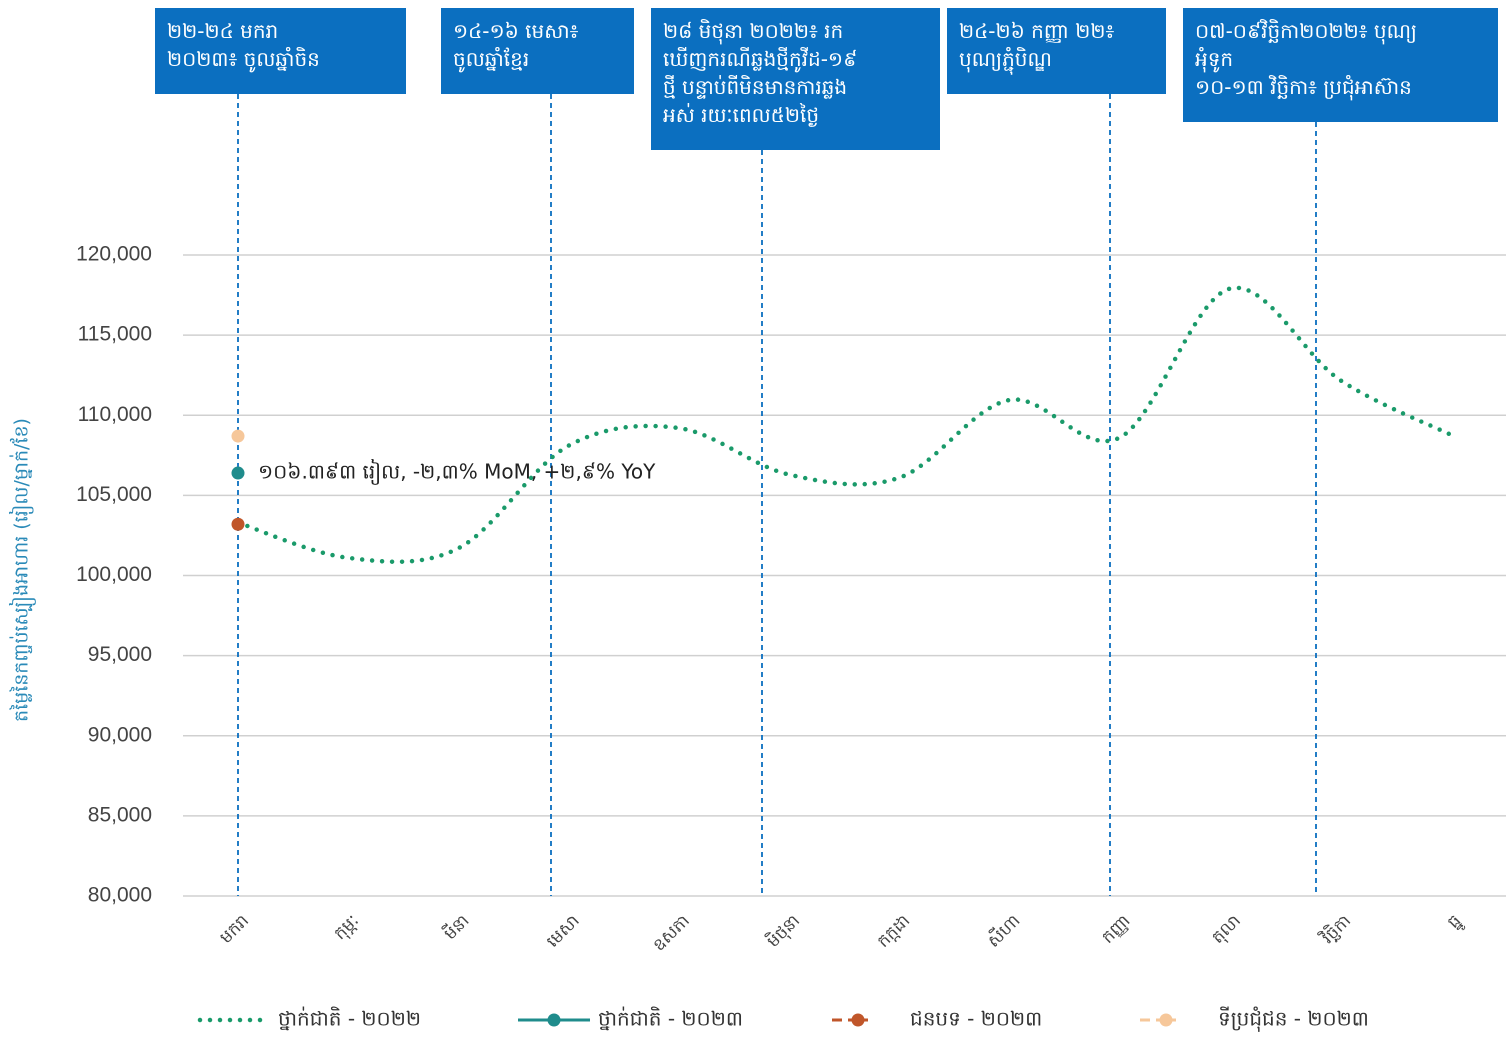 The width and height of the screenshot is (1506, 1042). What do you see at coordinates (491, 59) in the screenshot?
I see `event-text: ចូលឆ្នាំខ្មែរ` at bounding box center [491, 59].